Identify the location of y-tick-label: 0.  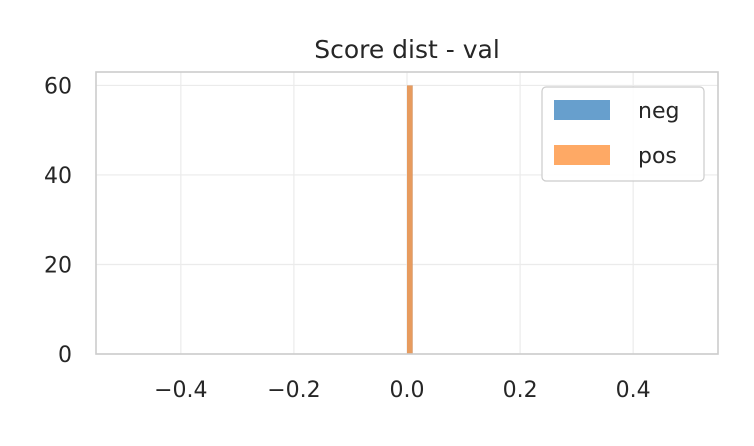
(65, 355).